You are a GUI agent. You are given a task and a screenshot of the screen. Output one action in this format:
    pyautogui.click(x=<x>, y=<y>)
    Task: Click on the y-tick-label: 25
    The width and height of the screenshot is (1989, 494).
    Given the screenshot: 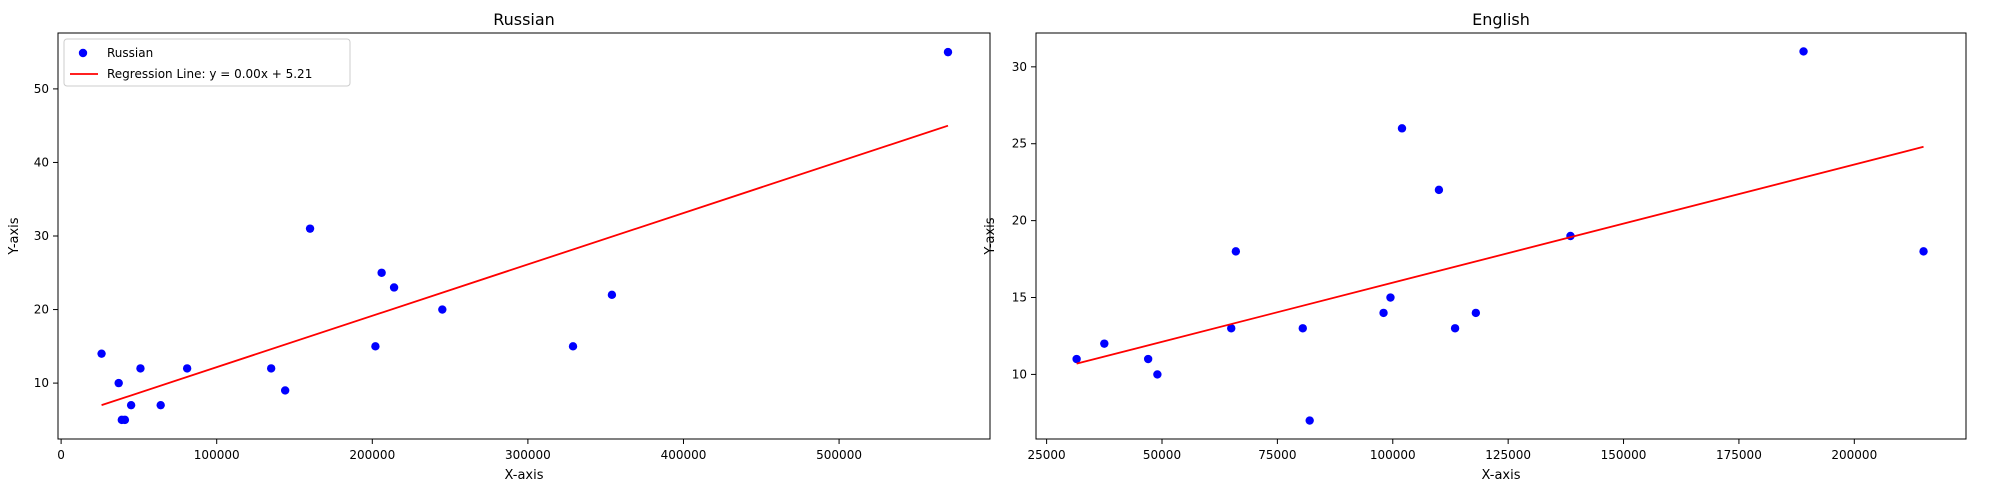 What is the action you would take?
    pyautogui.click(x=1019, y=144)
    